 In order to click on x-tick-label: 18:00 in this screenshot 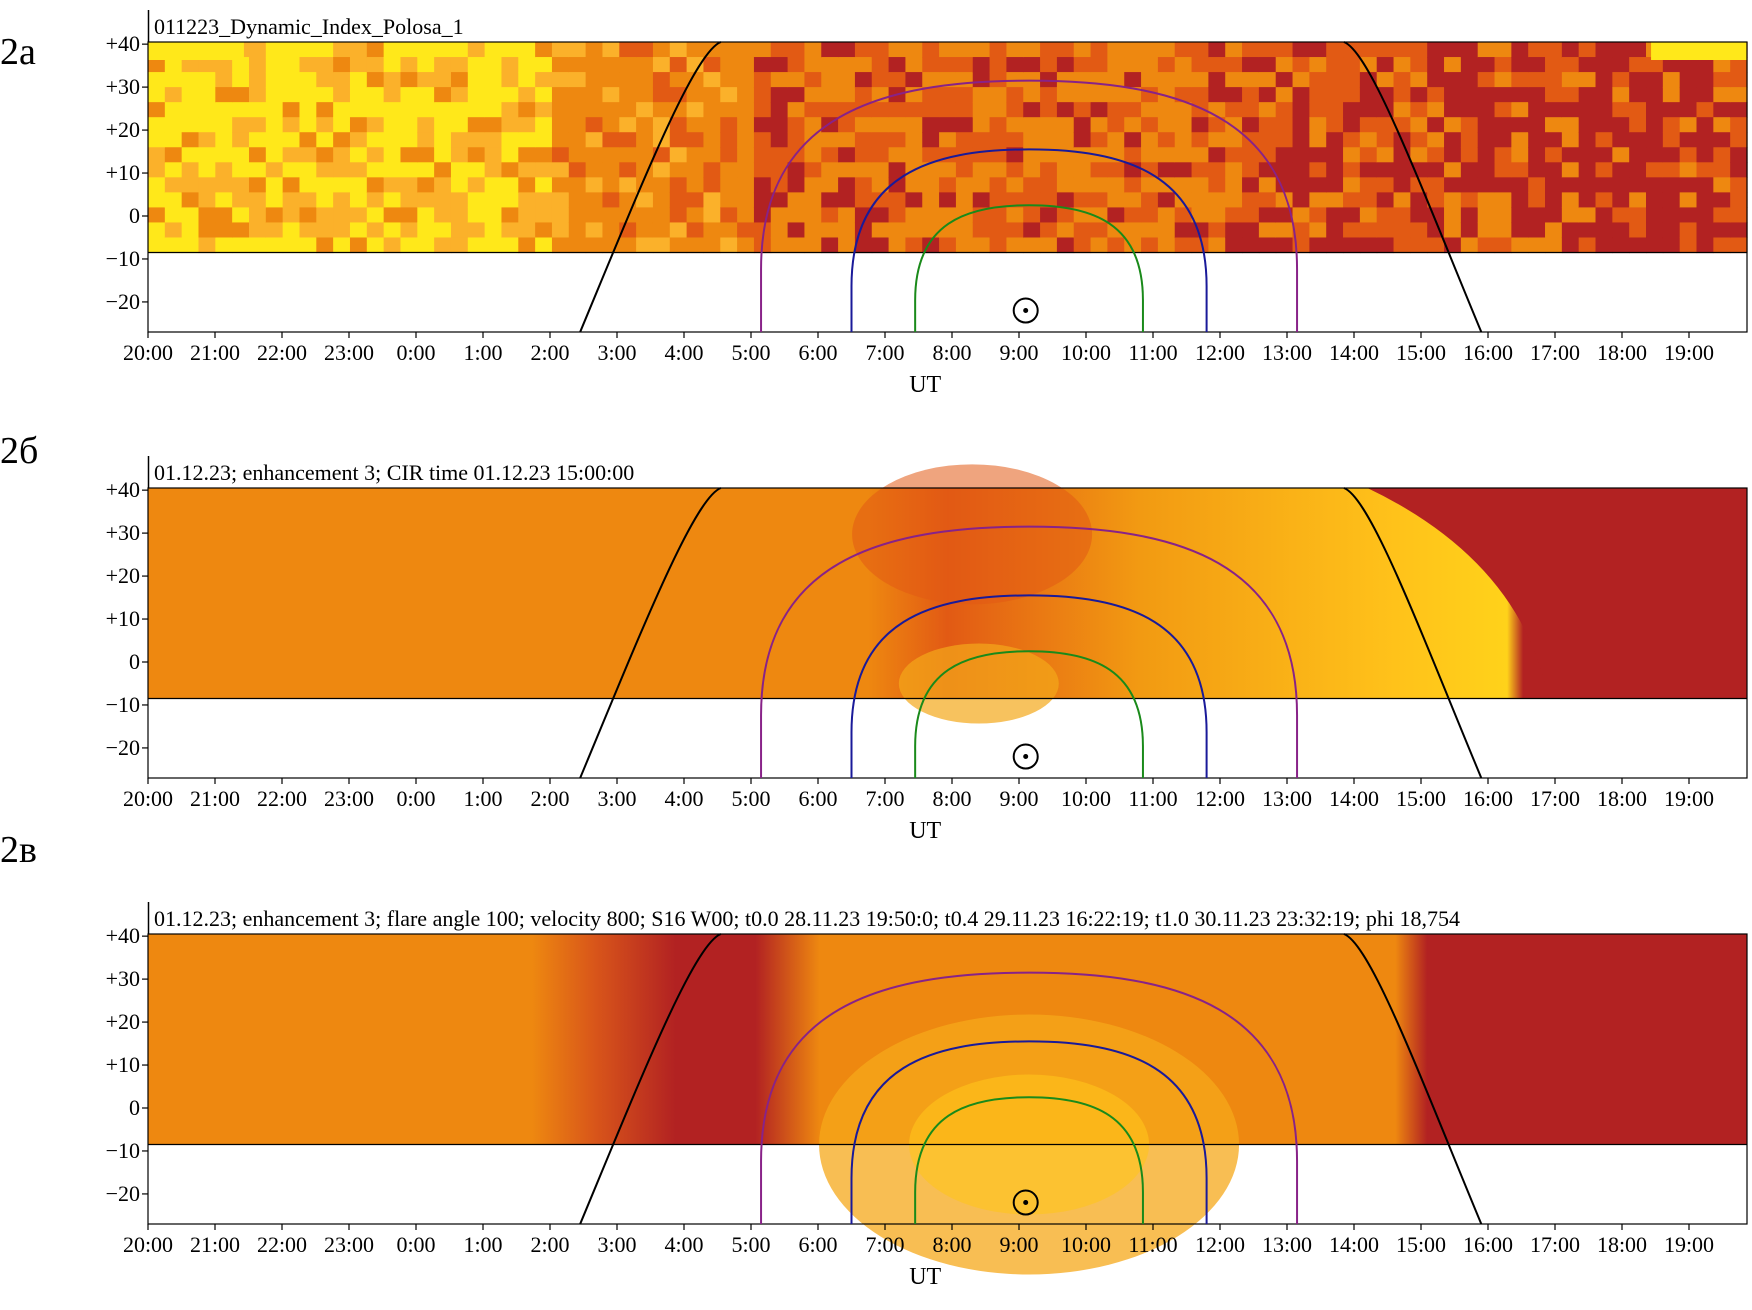, I will do `click(1622, 1244)`.